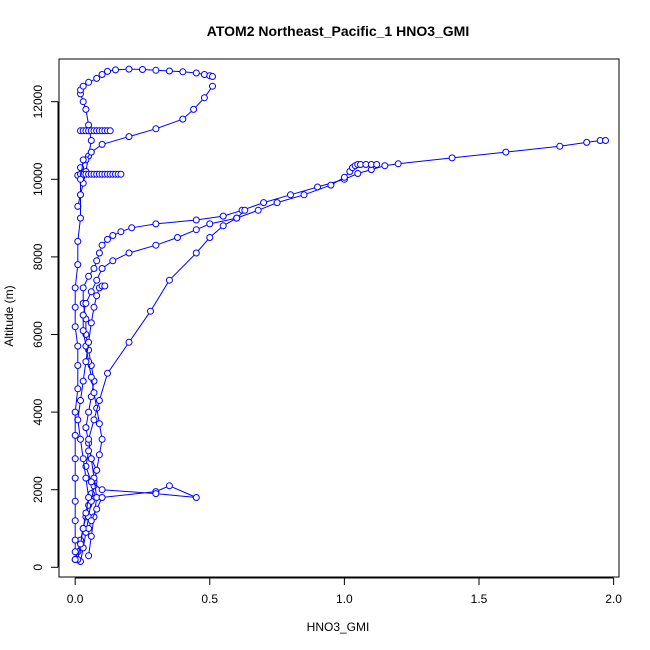  Describe the element at coordinates (38, 179) in the screenshot. I see `y-tick-label: 10000` at that location.